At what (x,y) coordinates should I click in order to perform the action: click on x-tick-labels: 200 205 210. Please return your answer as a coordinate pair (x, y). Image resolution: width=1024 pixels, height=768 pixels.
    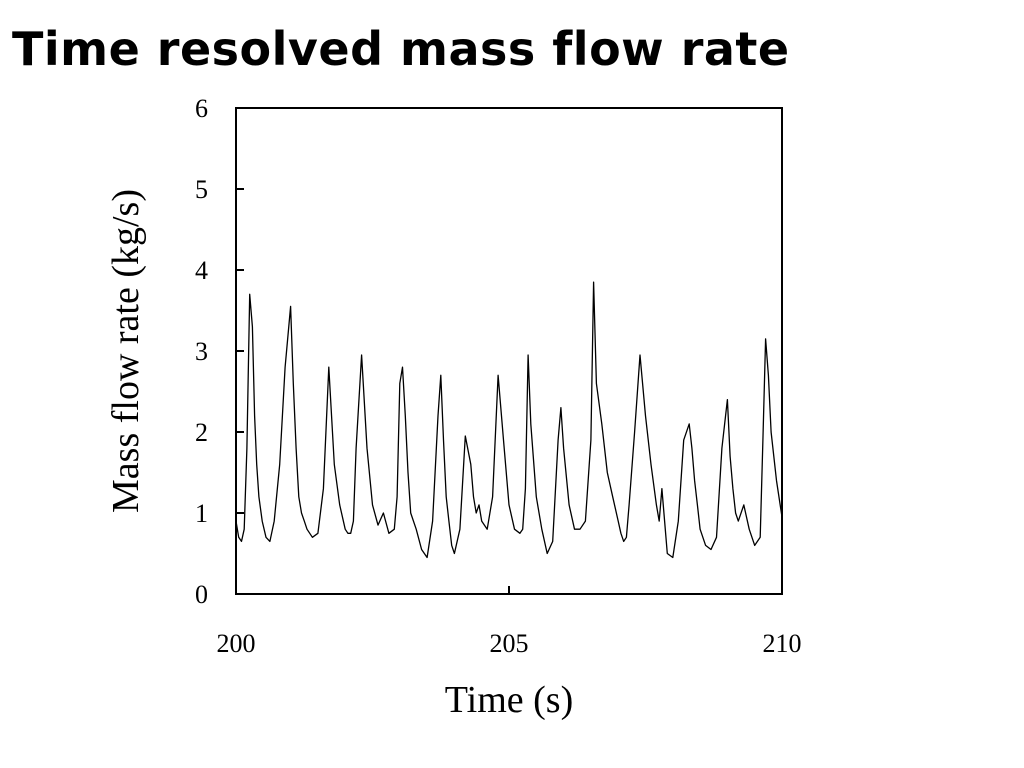
    Looking at the image, I should click on (509, 643).